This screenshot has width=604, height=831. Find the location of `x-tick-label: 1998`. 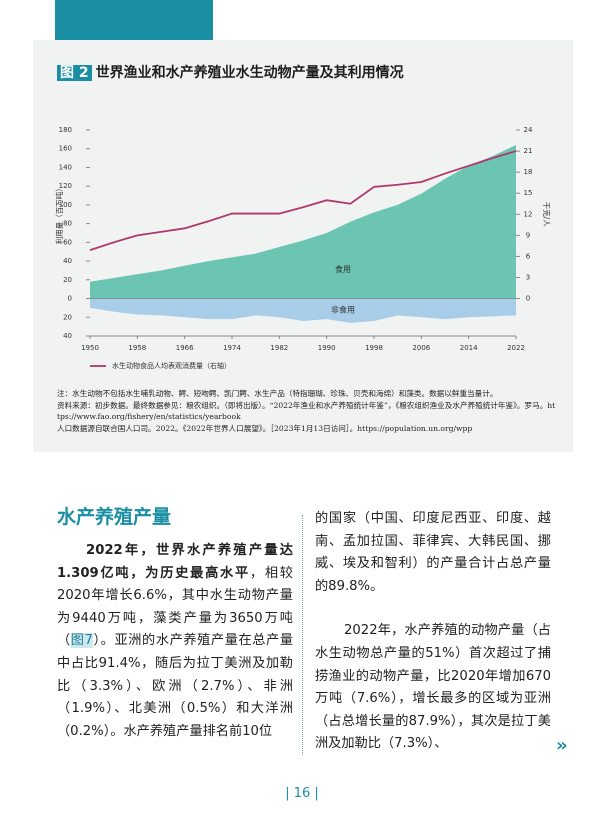

x-tick-label: 1998 is located at coordinates (374, 348).